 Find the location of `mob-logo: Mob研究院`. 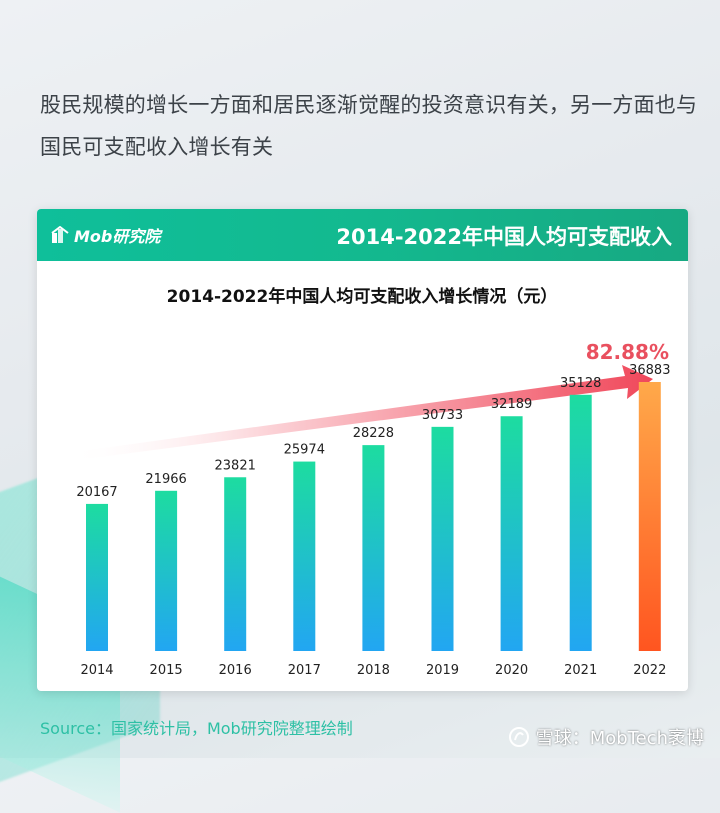

mob-logo: Mob研究院 is located at coordinates (105, 235).